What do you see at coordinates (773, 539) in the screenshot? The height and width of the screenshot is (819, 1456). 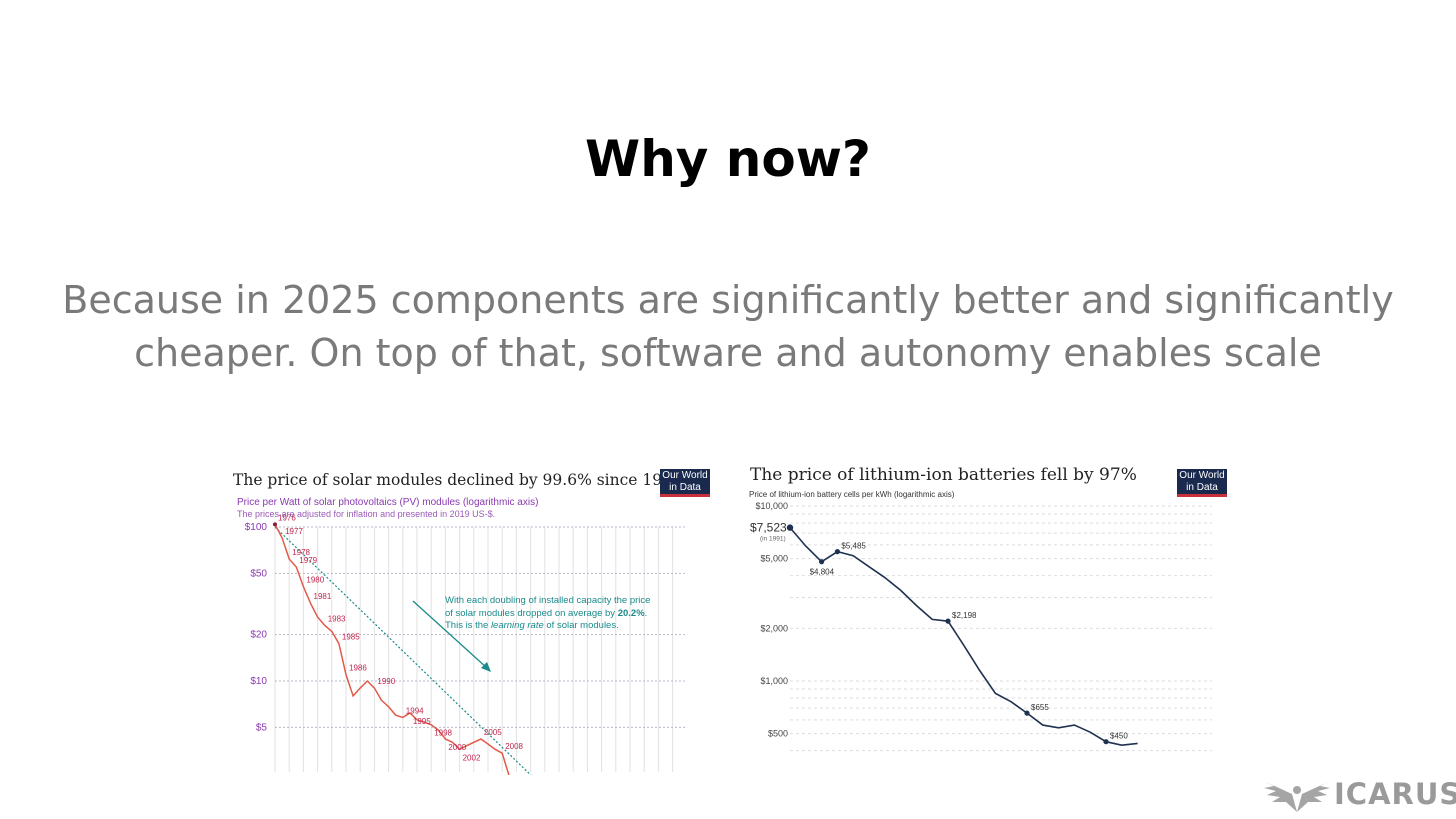 I see `first-point-sublabel: (in 1991)` at bounding box center [773, 539].